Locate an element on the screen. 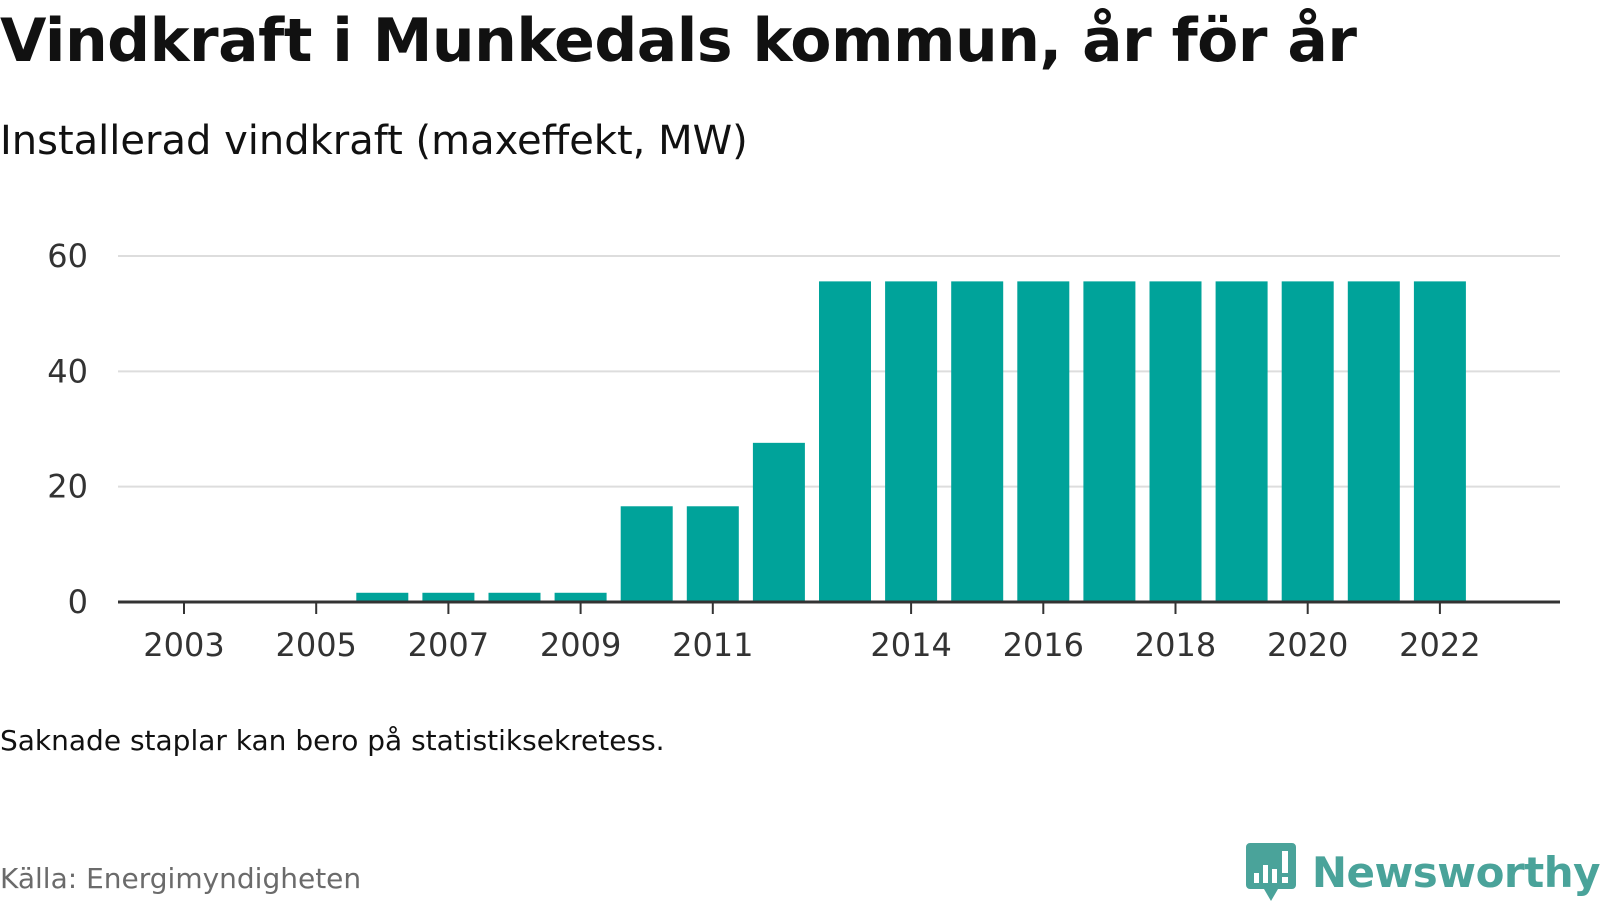 The height and width of the screenshot is (902, 1600). bar-2022 is located at coordinates (1439, 441).